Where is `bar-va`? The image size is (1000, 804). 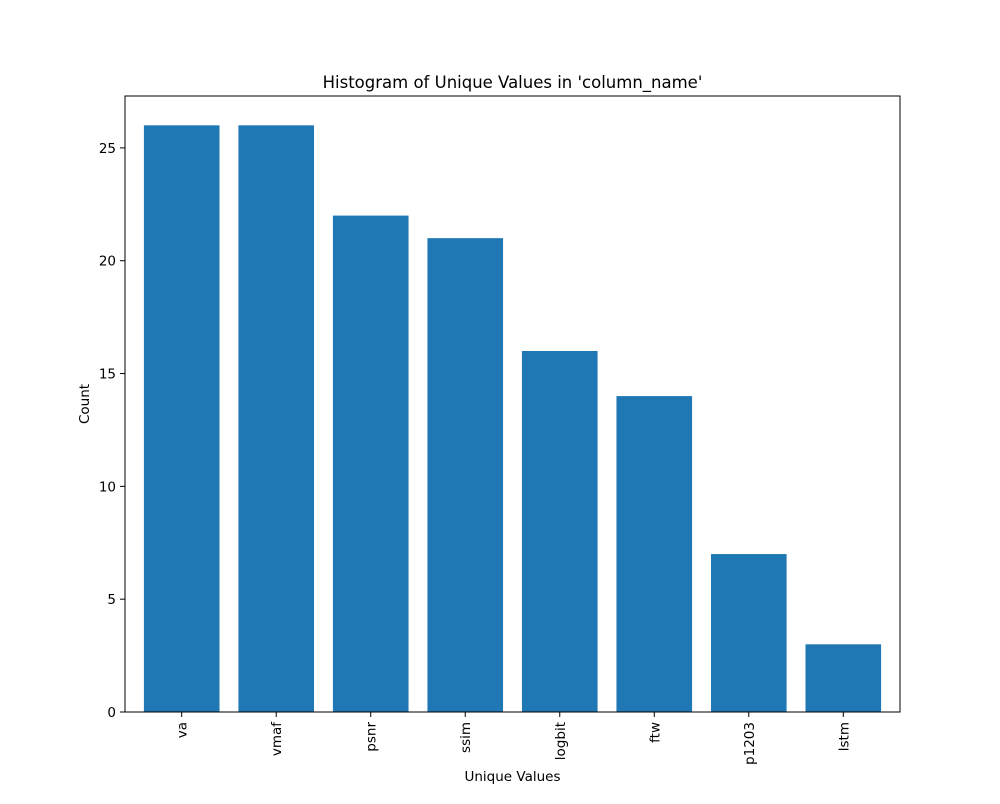 bar-va is located at coordinates (181, 419).